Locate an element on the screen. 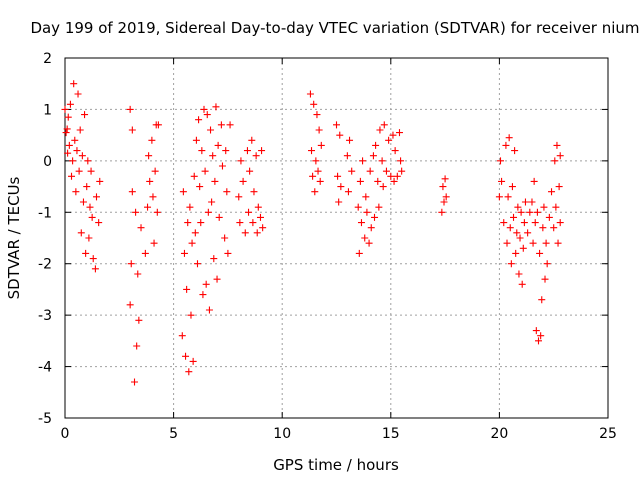  y-tick-label: -4 is located at coordinates (45, 368).